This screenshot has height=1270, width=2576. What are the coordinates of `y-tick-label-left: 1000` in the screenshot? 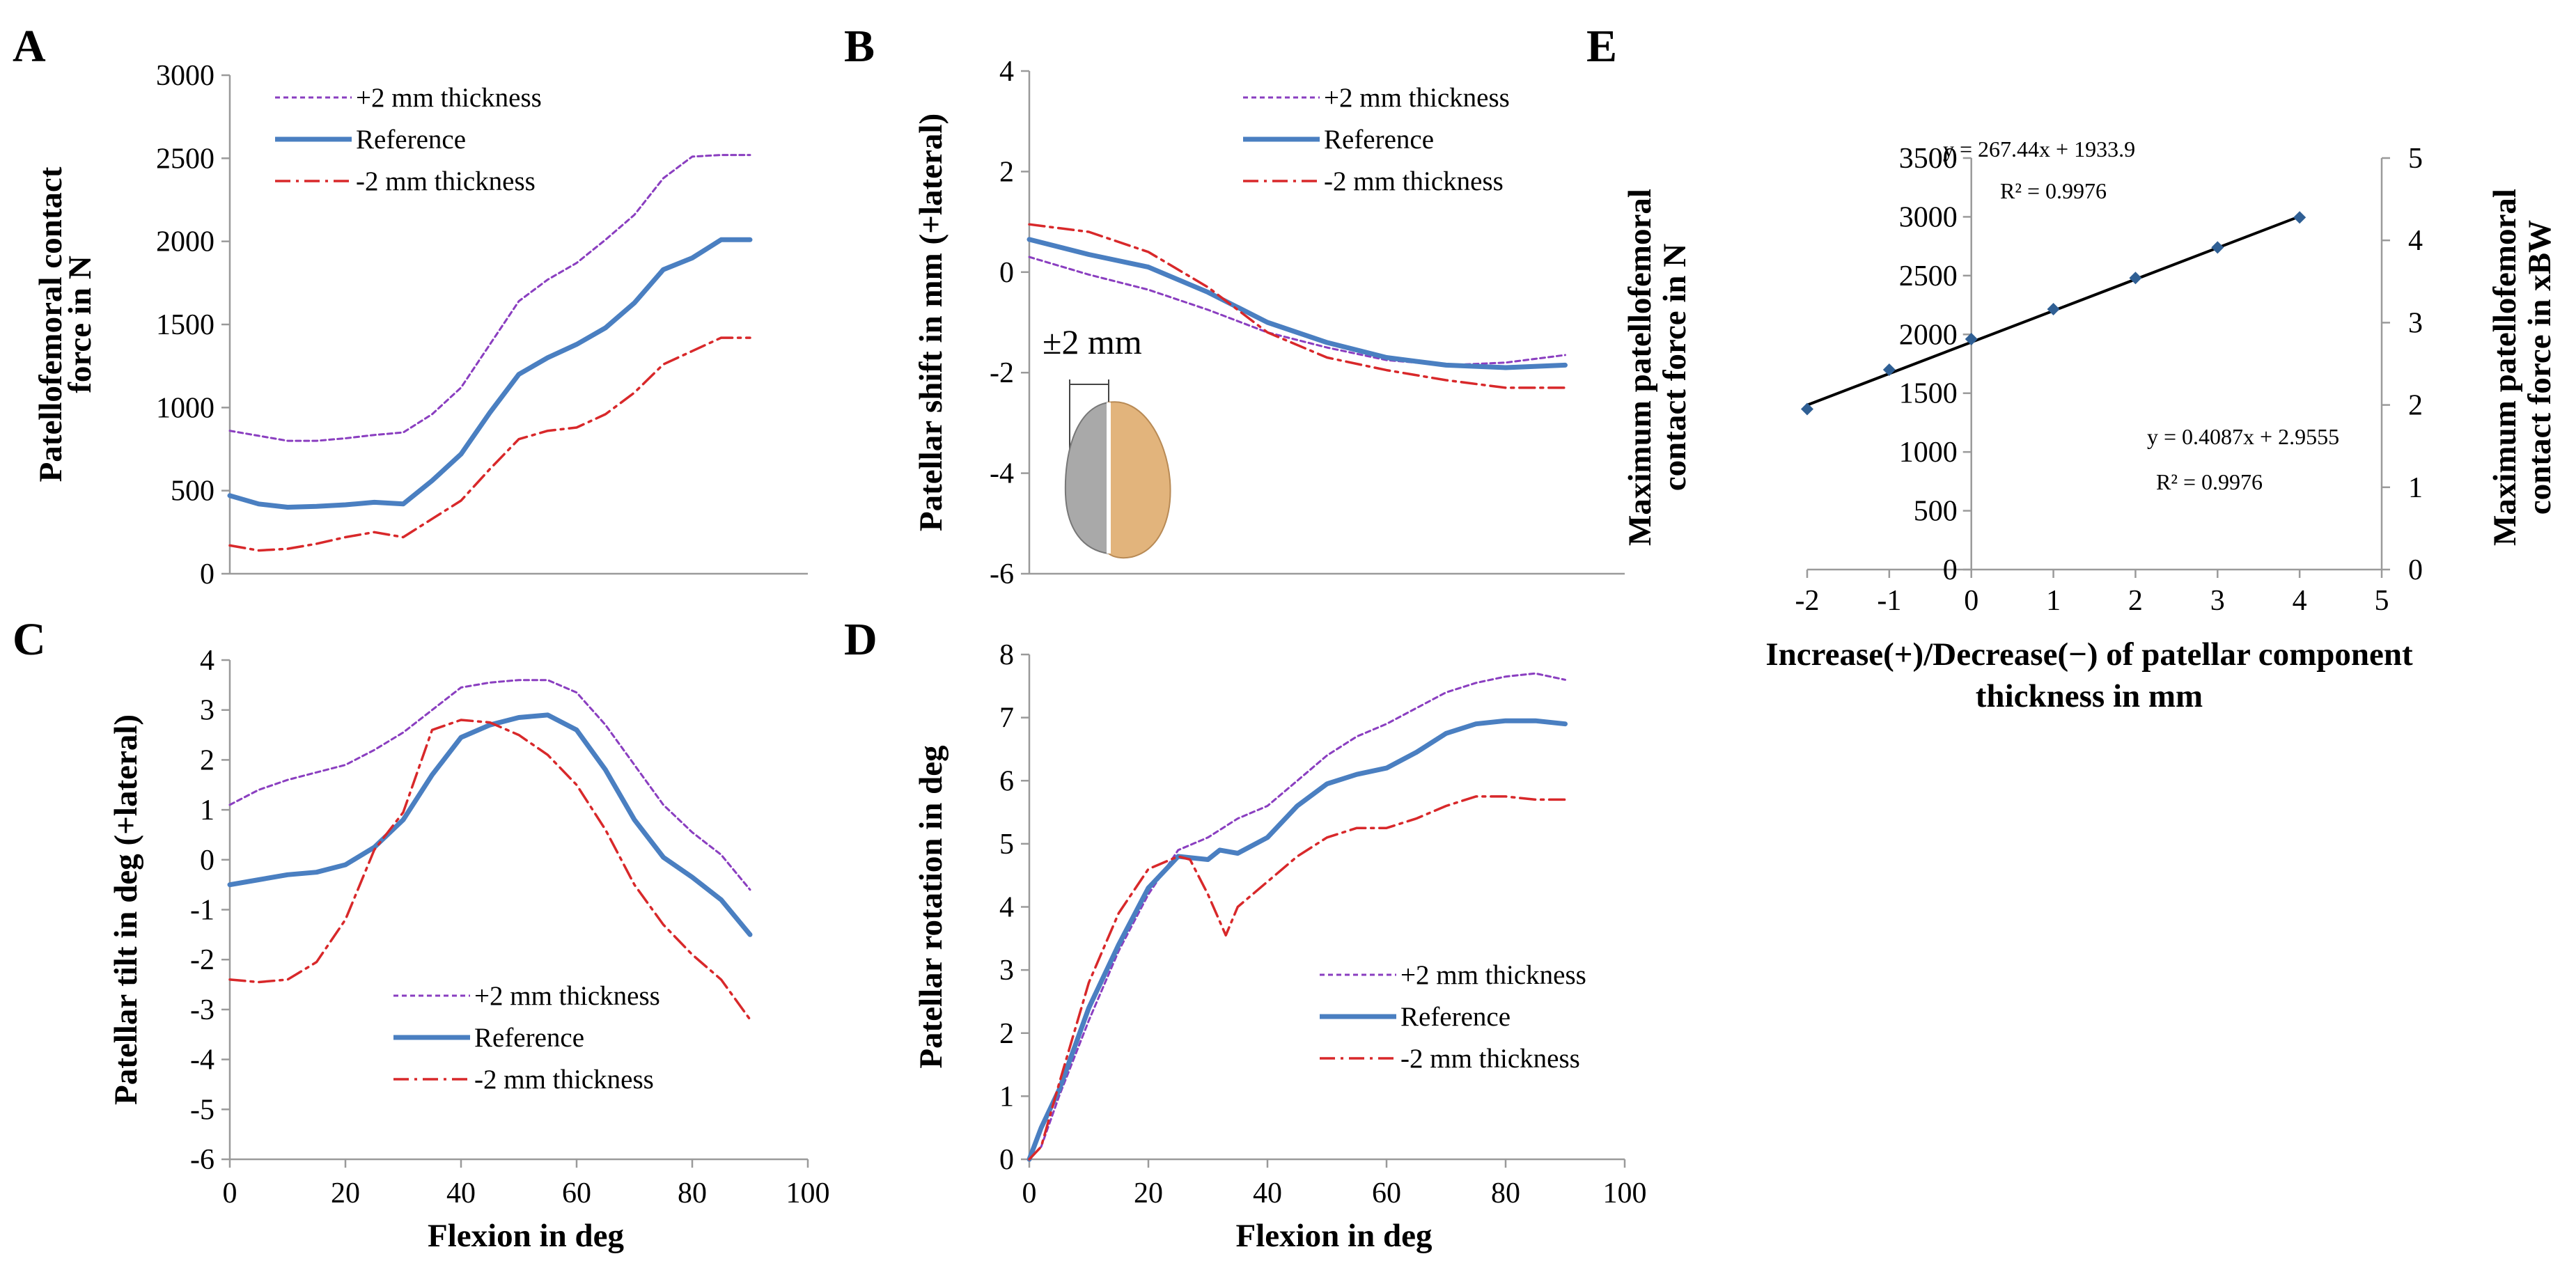 It's located at (1928, 453).